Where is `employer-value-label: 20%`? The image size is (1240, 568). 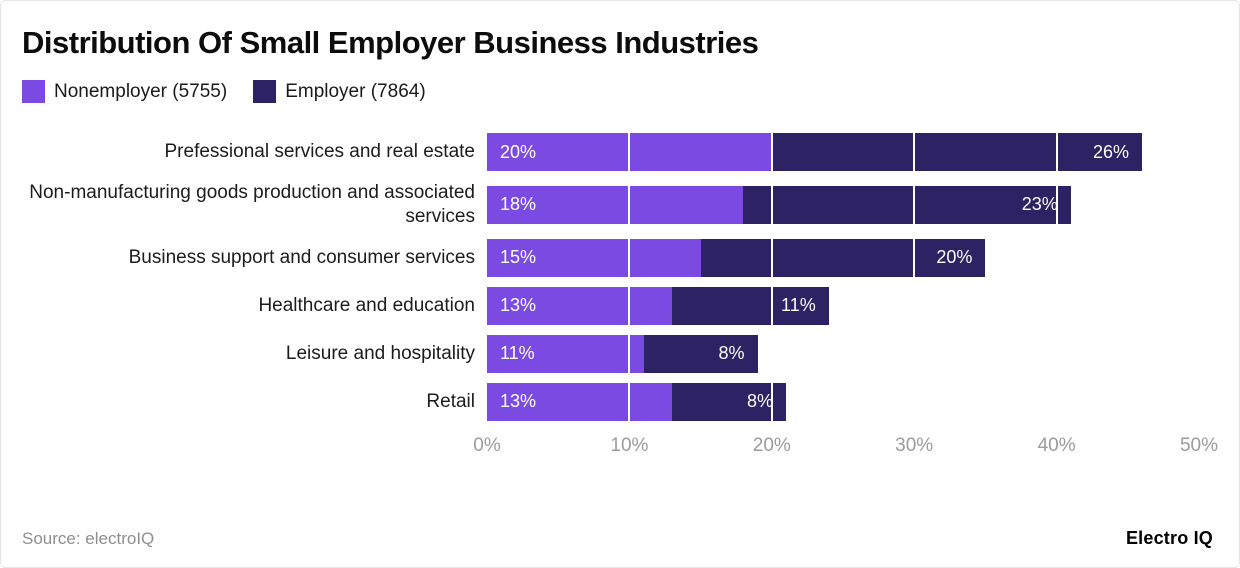 employer-value-label: 20% is located at coordinates (954, 257).